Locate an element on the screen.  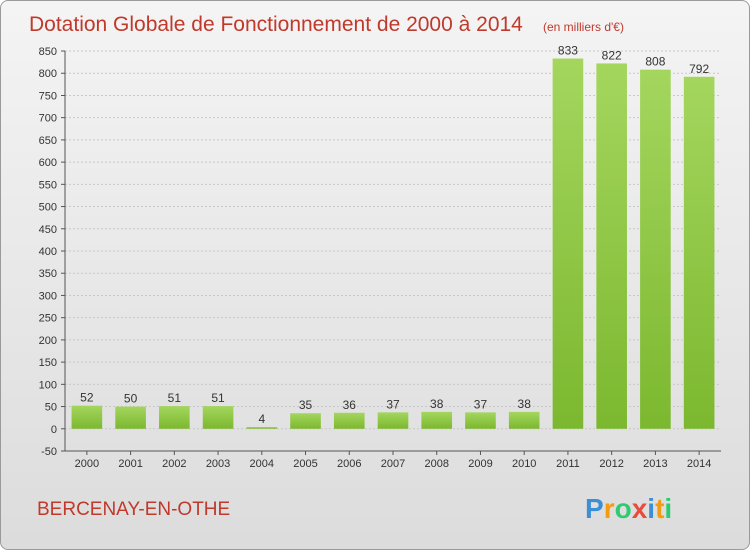
proxiti-logo: Proxiti is located at coordinates (628, 508).